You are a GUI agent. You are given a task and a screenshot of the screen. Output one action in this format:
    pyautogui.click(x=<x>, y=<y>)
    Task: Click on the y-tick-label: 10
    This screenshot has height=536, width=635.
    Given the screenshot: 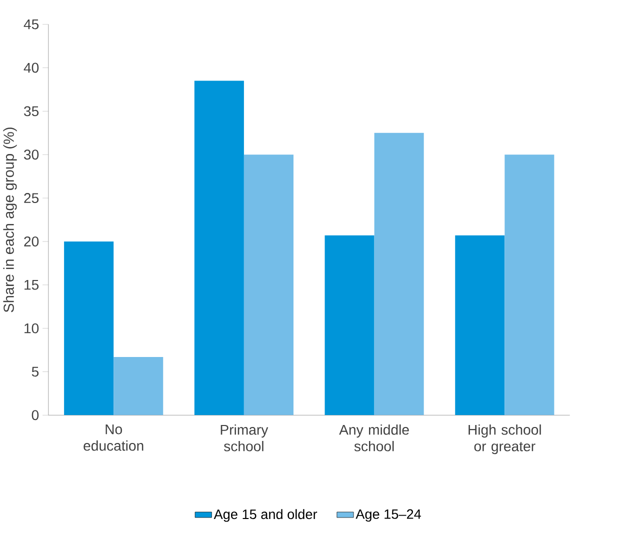 What is the action you would take?
    pyautogui.click(x=31, y=328)
    